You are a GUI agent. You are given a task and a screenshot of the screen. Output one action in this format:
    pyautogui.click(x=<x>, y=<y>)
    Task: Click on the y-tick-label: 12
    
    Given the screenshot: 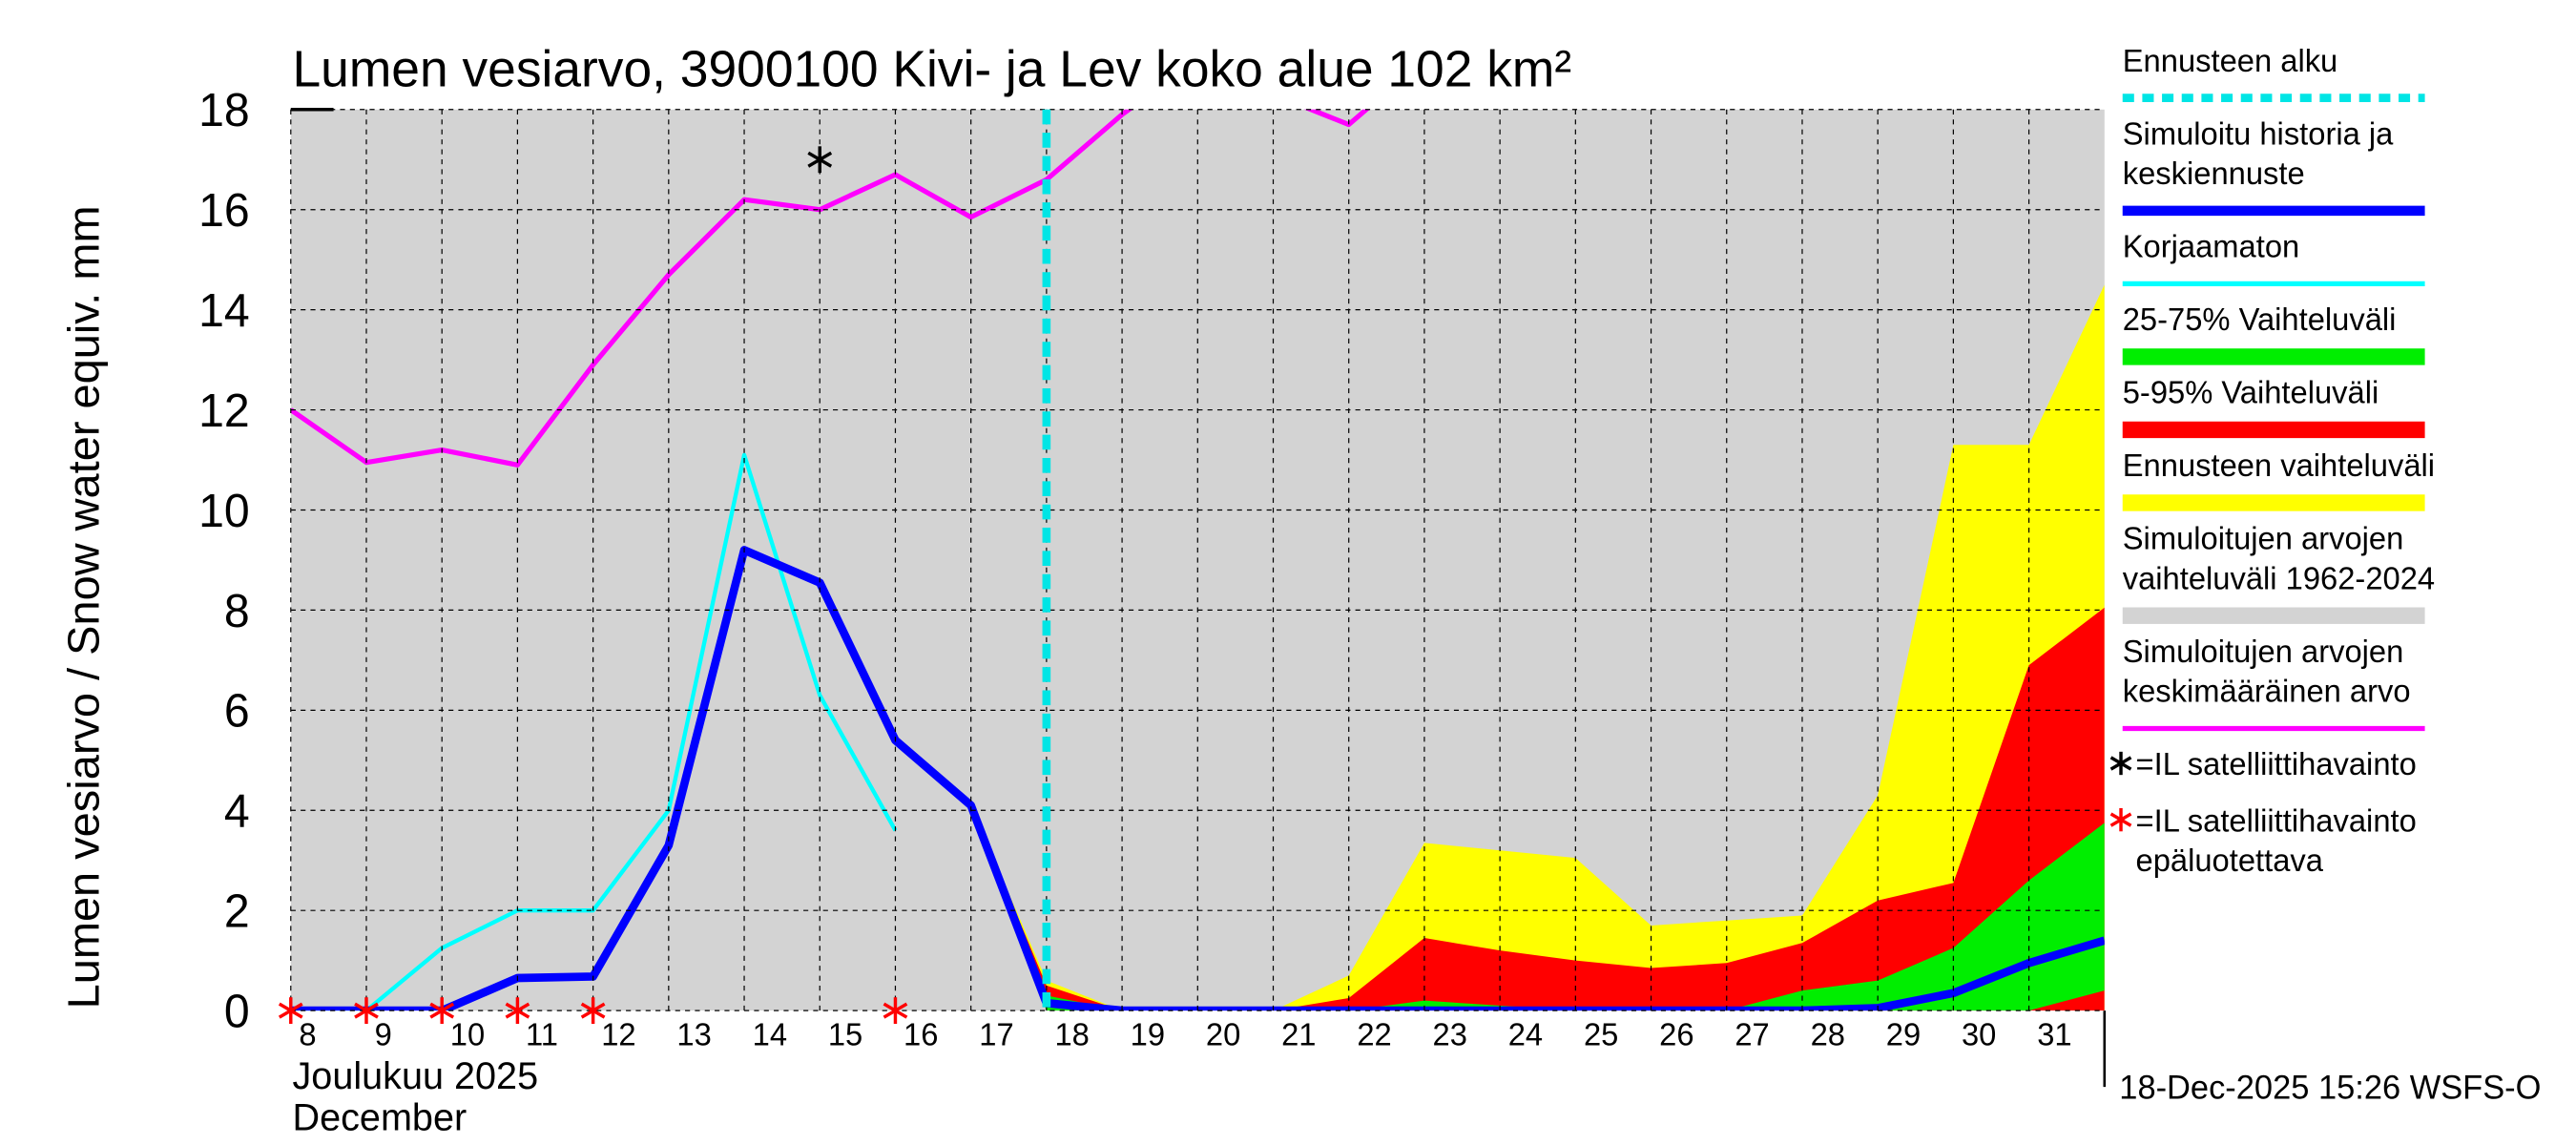 What is the action you would take?
    pyautogui.click(x=224, y=411)
    